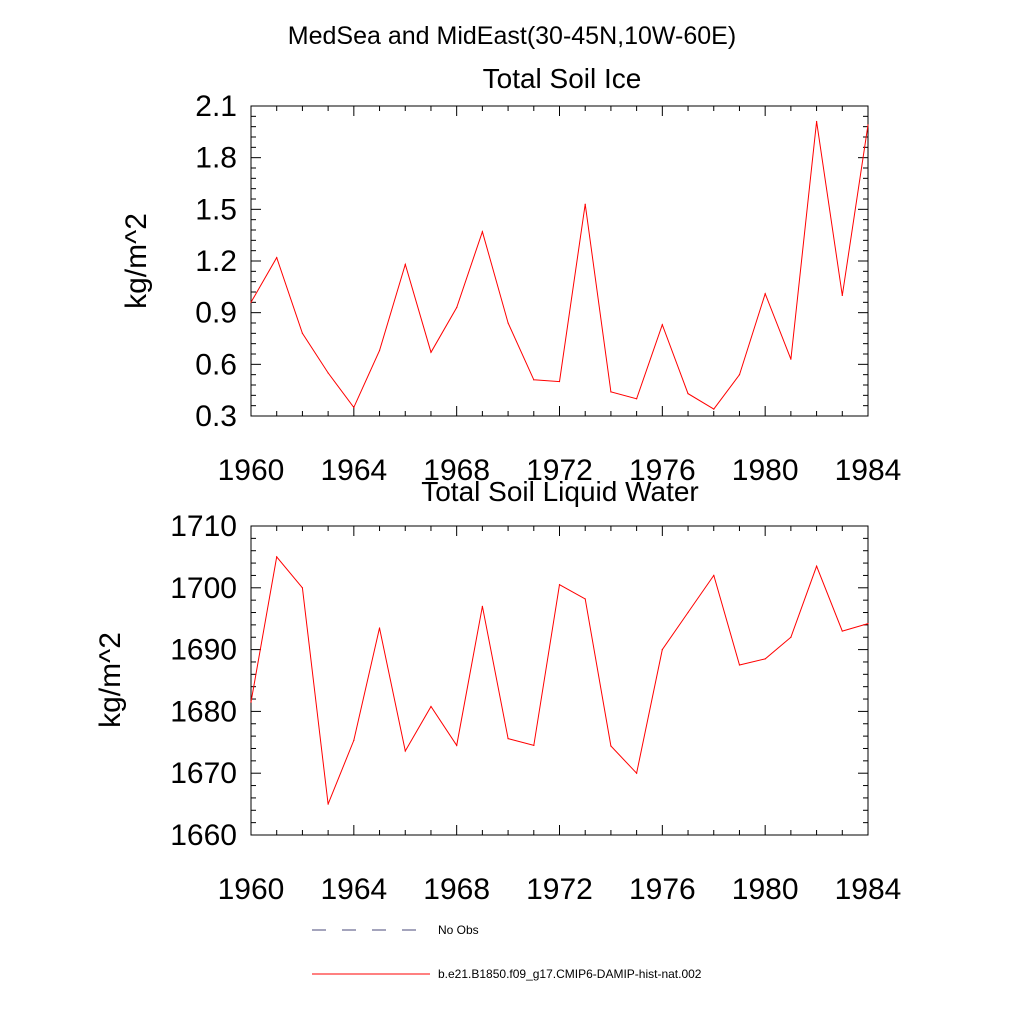 This screenshot has height=1024, width=1024. What do you see at coordinates (203, 588) in the screenshot?
I see `y-tick-label: 1700` at bounding box center [203, 588].